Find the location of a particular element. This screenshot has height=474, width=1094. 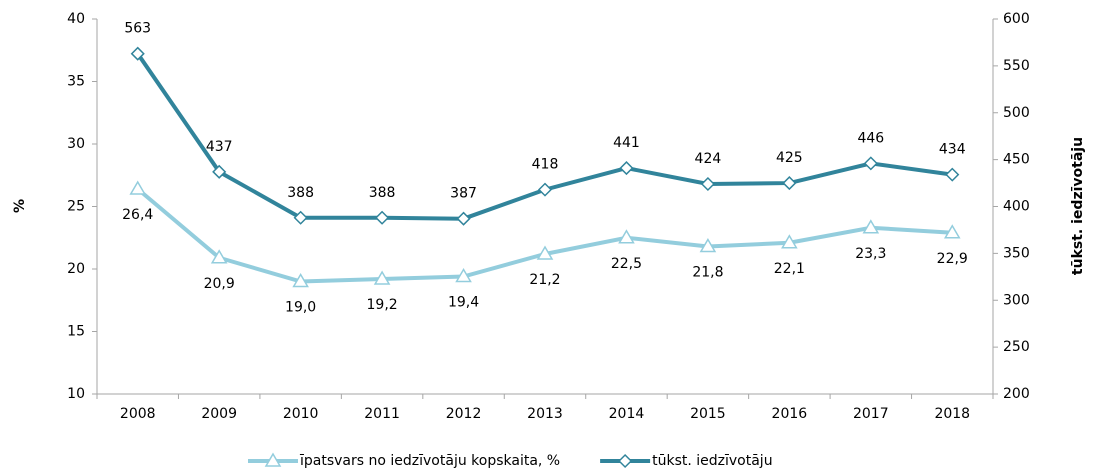

data-label: 441 is located at coordinates (626, 143).